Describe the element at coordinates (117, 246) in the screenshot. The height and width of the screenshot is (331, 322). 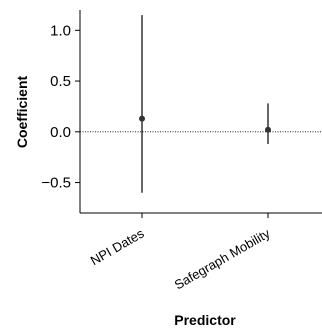
I see `x-tick-label: NPI Dates` at that location.